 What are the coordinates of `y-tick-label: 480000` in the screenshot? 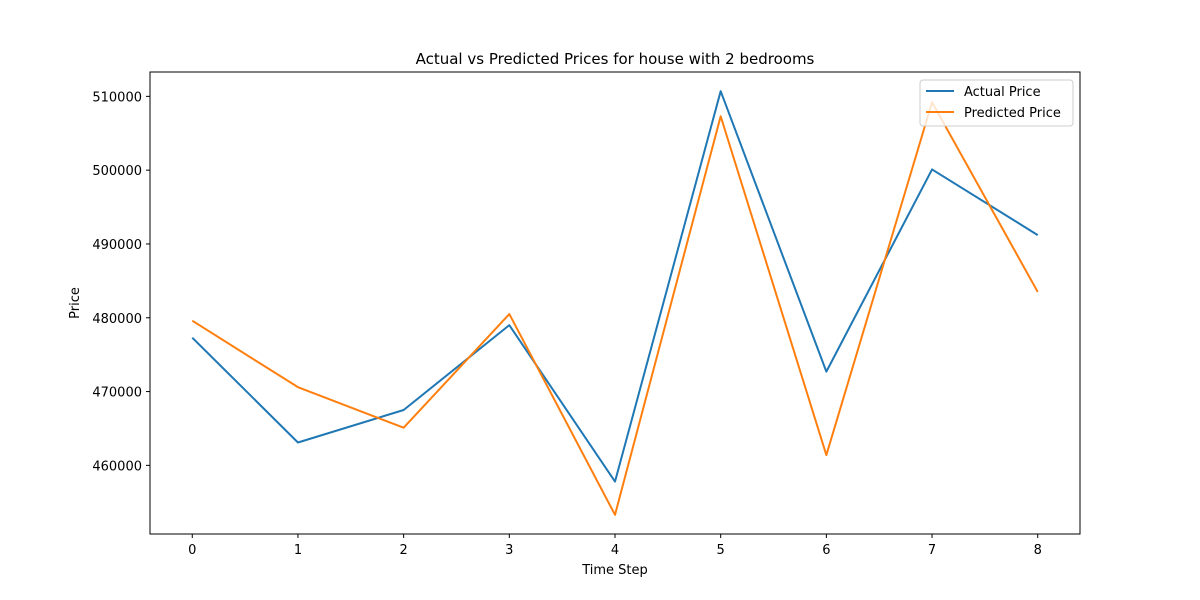 It's located at (117, 319).